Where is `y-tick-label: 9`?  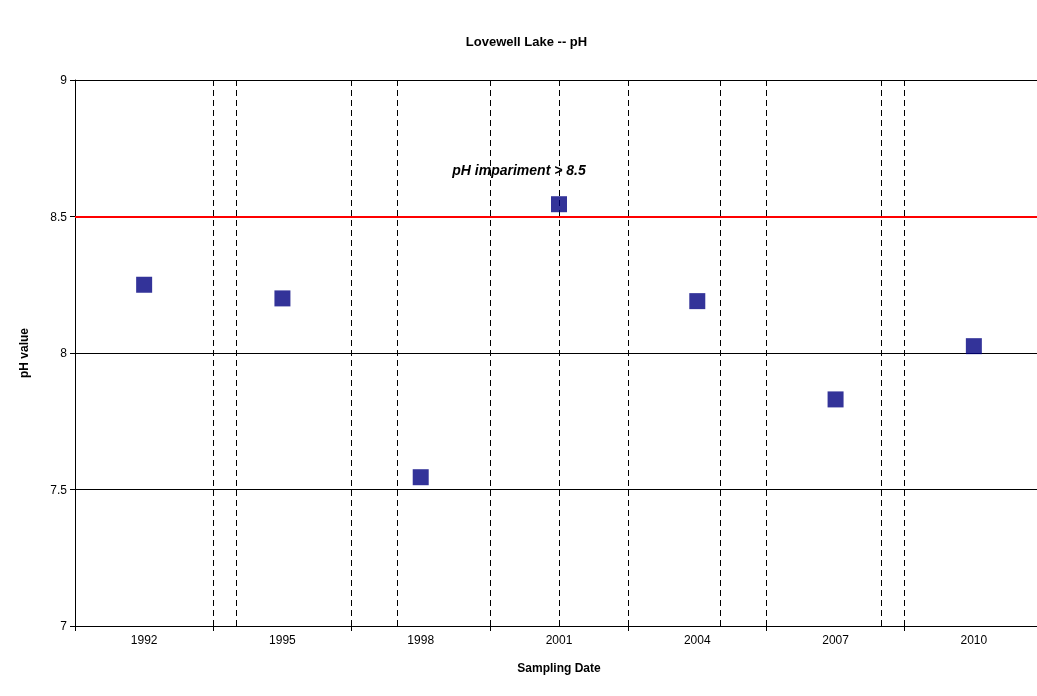 y-tick-label: 9 is located at coordinates (64, 80).